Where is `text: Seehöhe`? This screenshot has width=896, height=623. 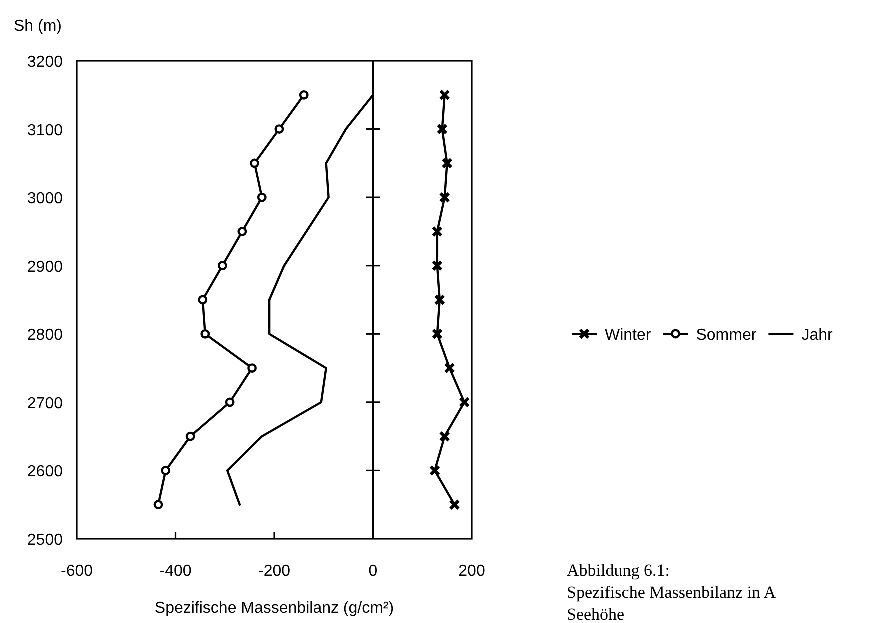
text: Seehöhe is located at coordinates (596, 614).